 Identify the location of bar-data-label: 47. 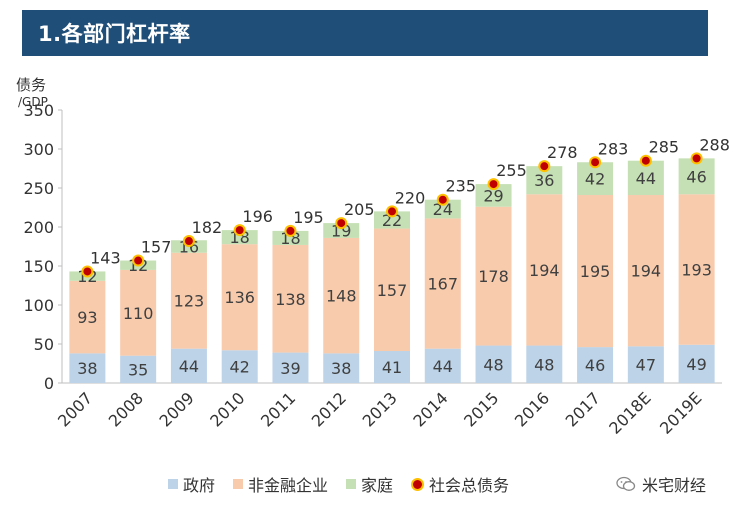
(646, 365).